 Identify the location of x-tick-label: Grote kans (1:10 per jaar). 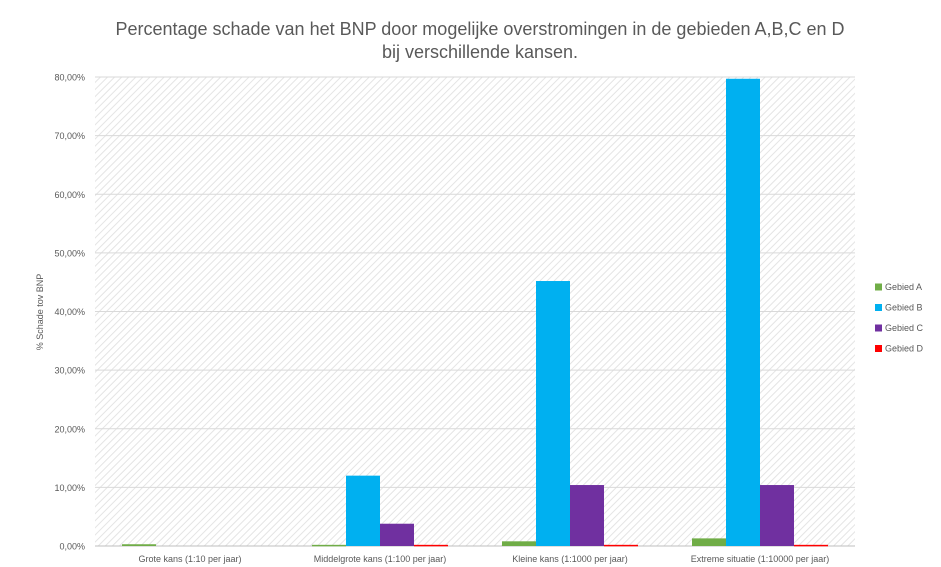
(189, 559).